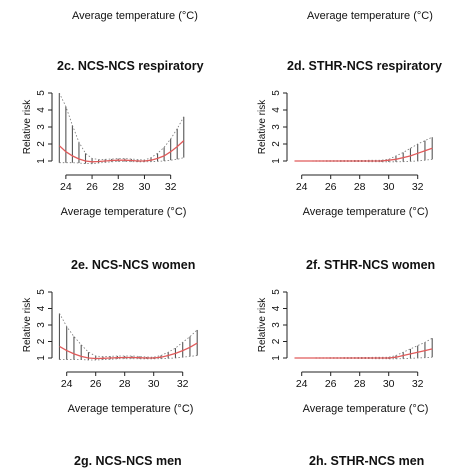 The height and width of the screenshot is (474, 474). What do you see at coordinates (130, 66) in the screenshot?
I see `panel-title-2c: 2c. NCS-NCS respiratory` at bounding box center [130, 66].